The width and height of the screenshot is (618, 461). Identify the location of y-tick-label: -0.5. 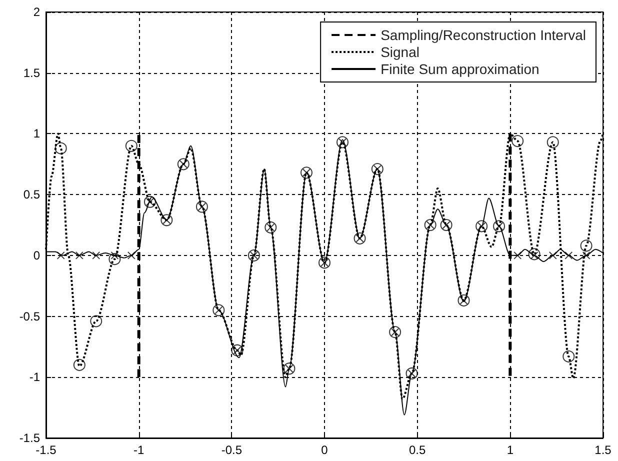
(29, 316).